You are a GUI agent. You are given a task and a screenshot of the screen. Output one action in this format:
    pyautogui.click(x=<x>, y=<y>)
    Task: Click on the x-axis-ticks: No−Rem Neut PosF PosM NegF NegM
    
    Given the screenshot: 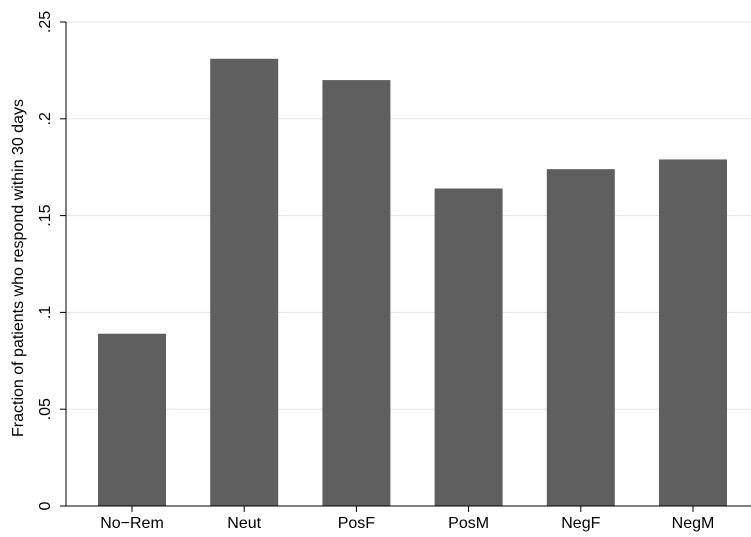 What is the action you would take?
    pyautogui.click(x=407, y=519)
    